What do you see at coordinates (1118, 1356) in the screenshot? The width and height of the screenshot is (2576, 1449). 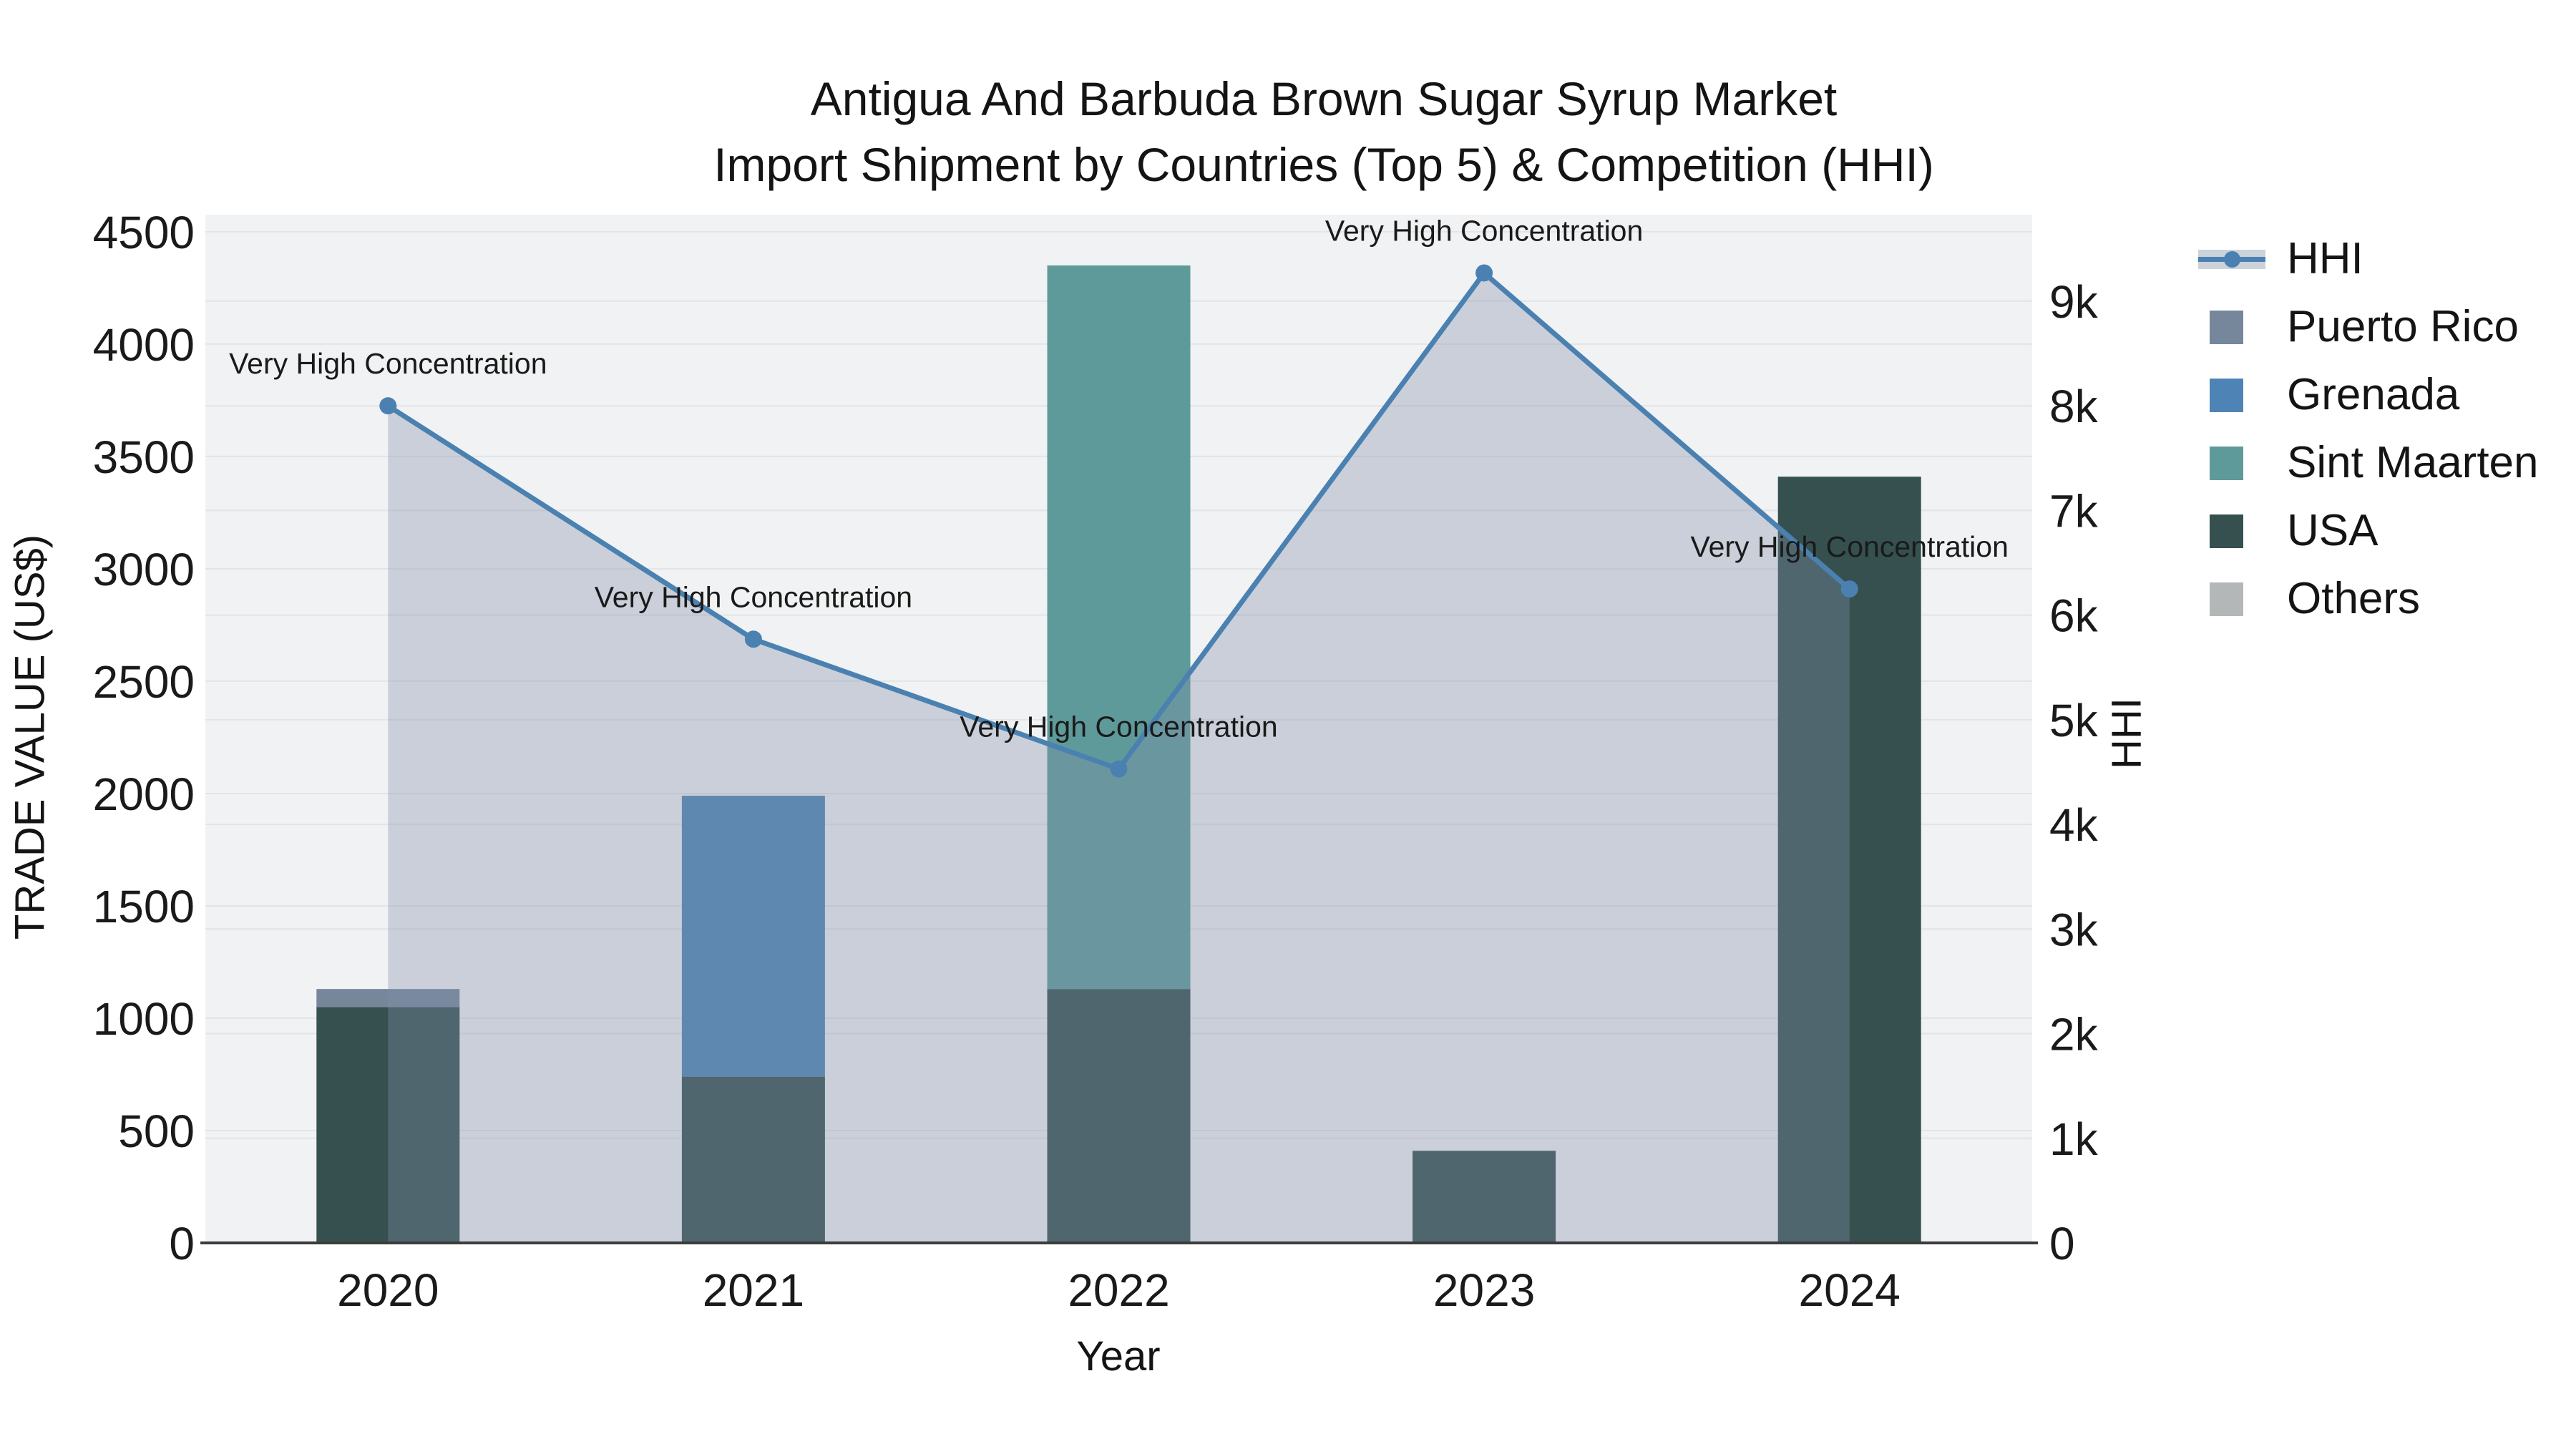 I see `x-axis-title: Year` at bounding box center [1118, 1356].